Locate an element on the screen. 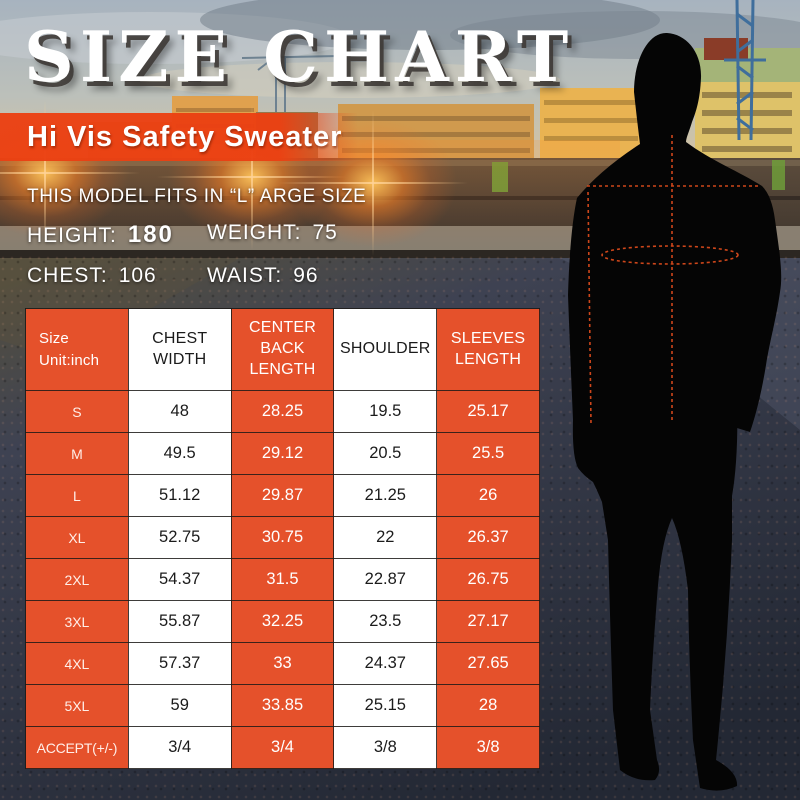  value-cell: 21.25 is located at coordinates (385, 495).